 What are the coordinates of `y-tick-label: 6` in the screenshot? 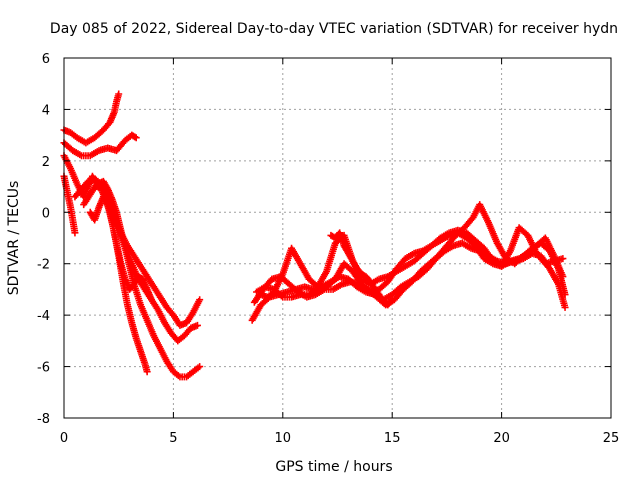 It's located at (46, 59).